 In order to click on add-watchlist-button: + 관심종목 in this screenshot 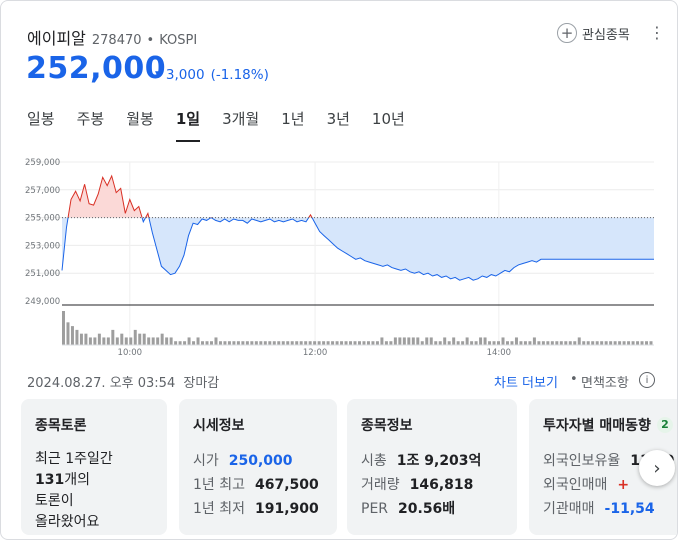, I will do `click(593, 33)`.